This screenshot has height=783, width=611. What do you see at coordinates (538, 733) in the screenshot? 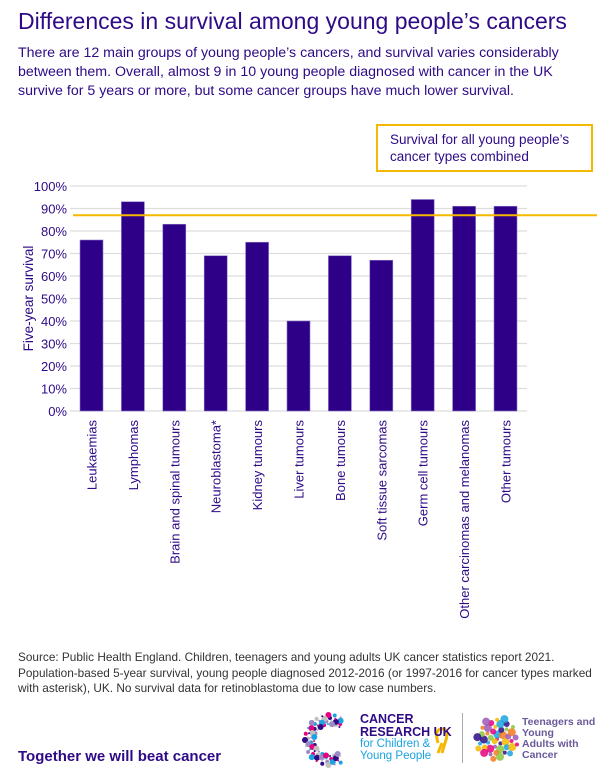
I see `tya-line: Young` at bounding box center [538, 733].